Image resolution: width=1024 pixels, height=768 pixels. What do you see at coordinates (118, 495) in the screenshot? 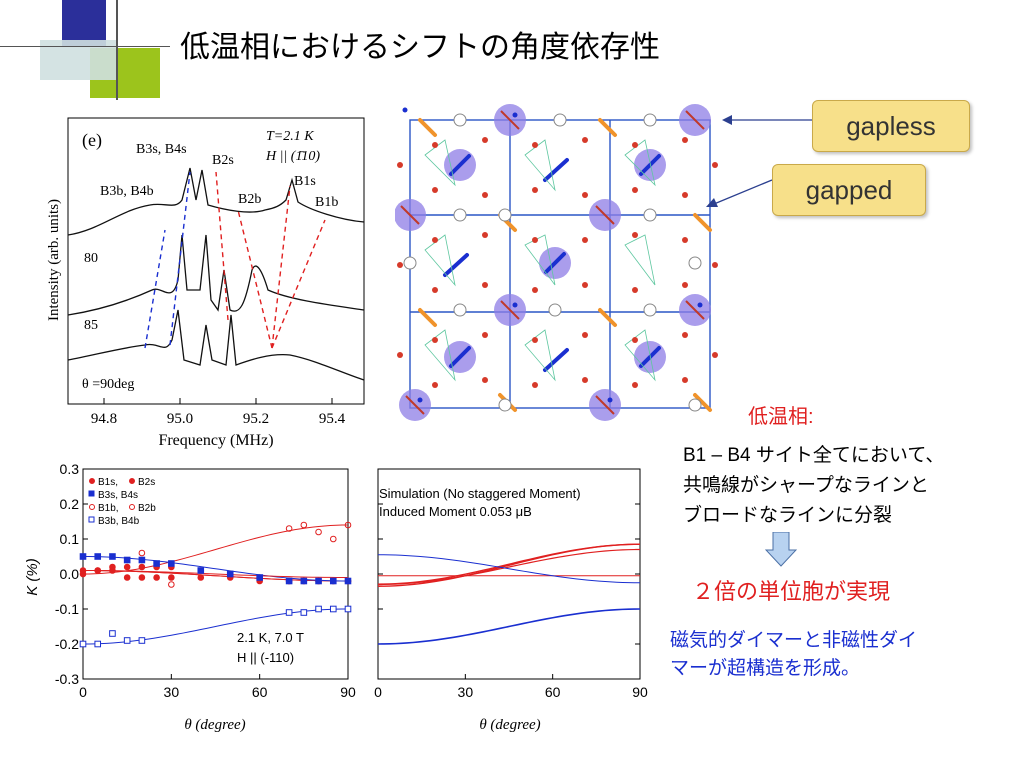
I see `legend-label: B3s, B4s` at bounding box center [118, 495].